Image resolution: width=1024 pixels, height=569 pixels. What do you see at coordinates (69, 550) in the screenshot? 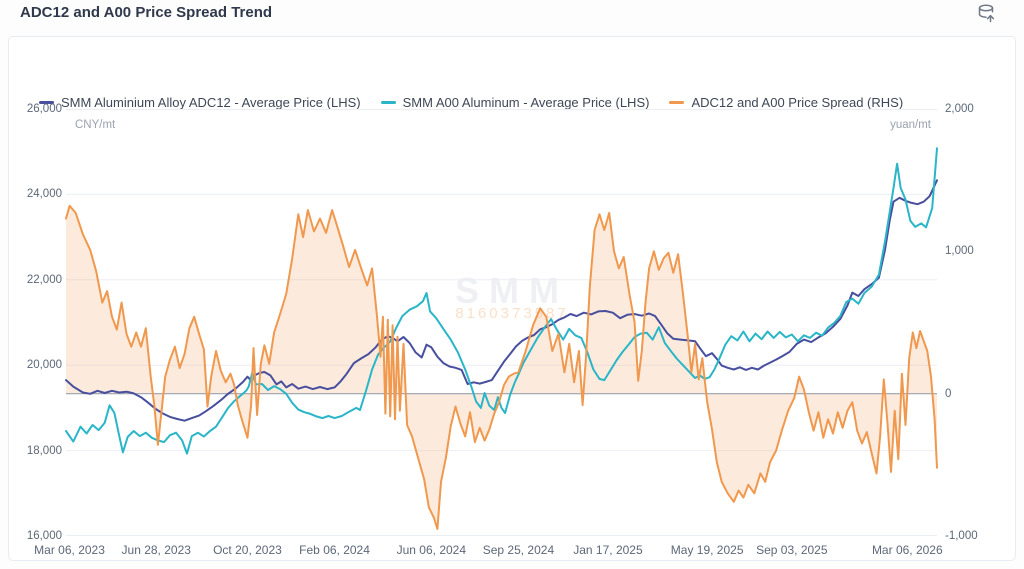
I see `x-axis-tick-label: Mar 06, 2023` at bounding box center [69, 550].